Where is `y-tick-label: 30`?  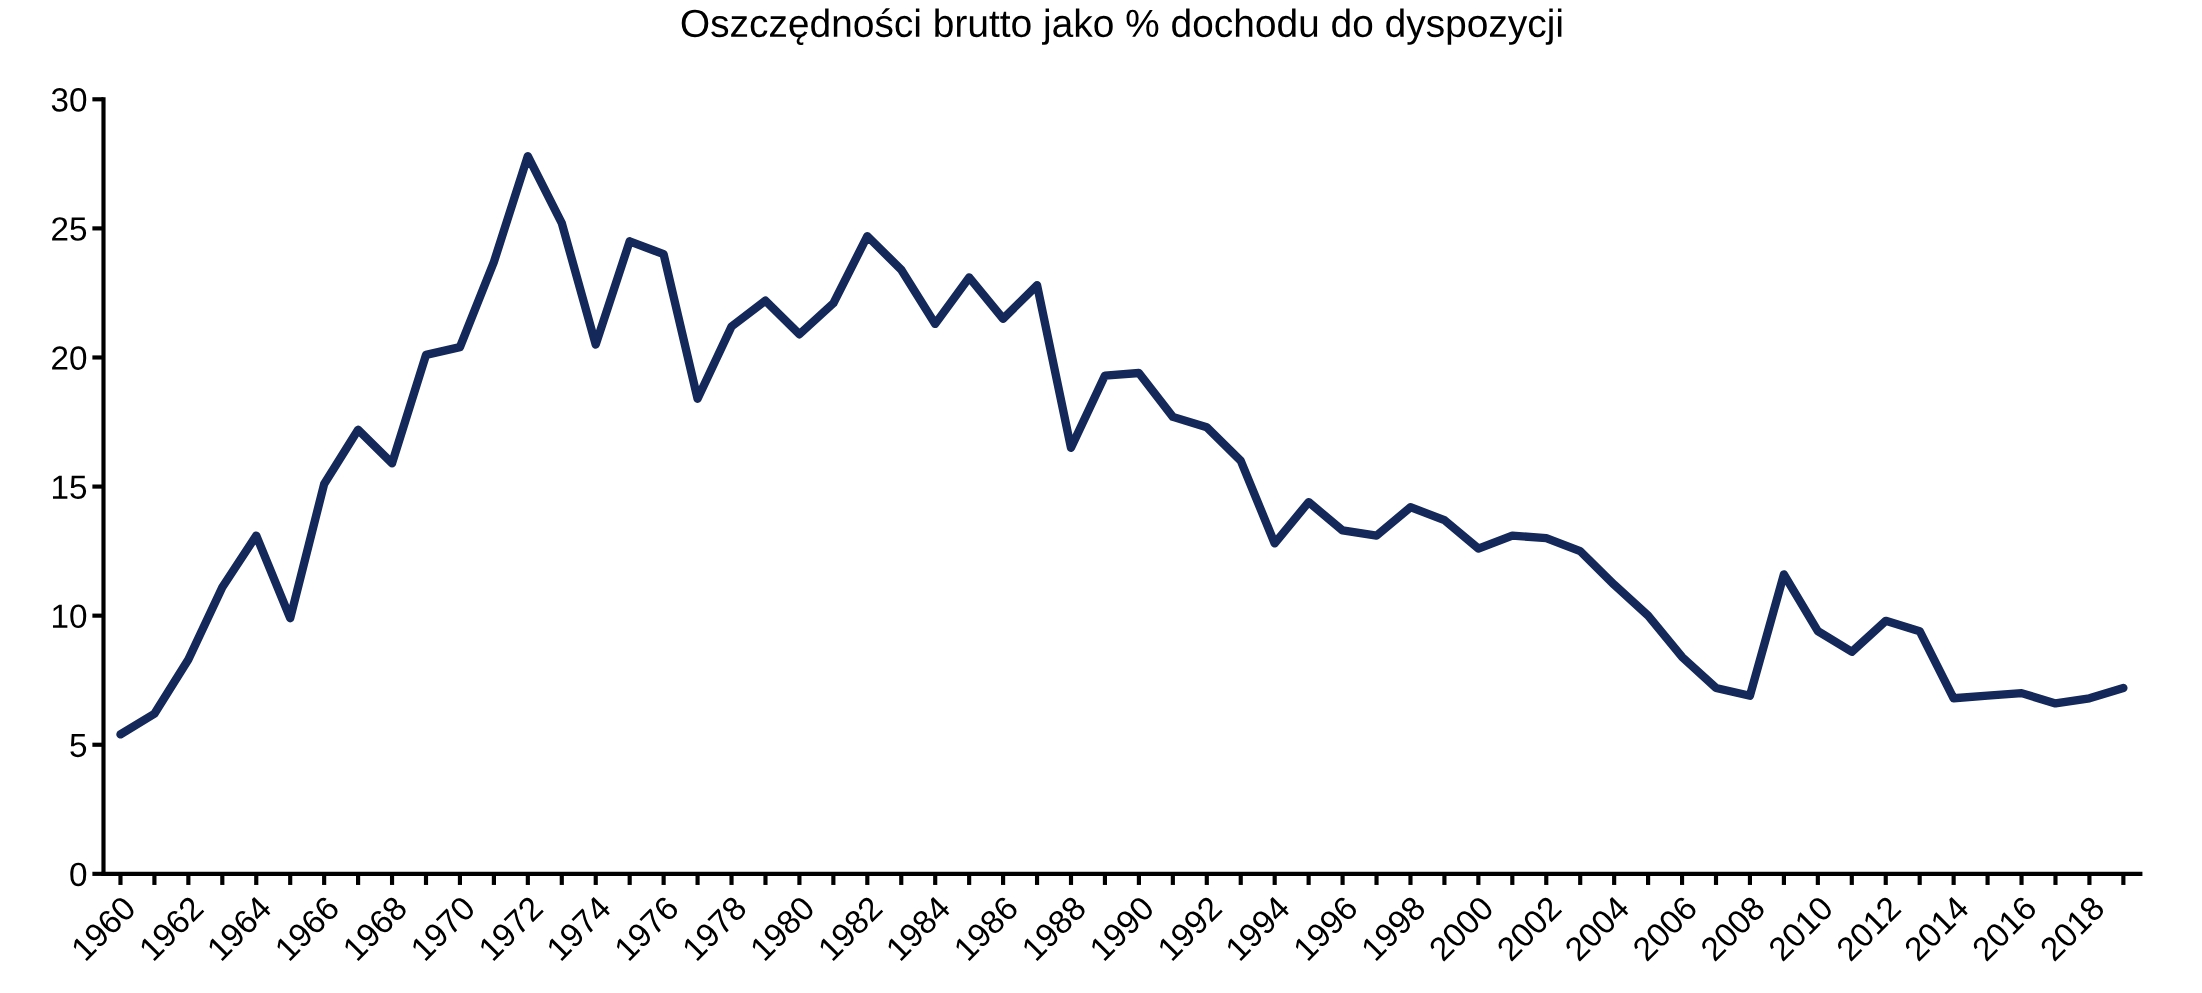 y-tick-label: 30 is located at coordinates (69, 100).